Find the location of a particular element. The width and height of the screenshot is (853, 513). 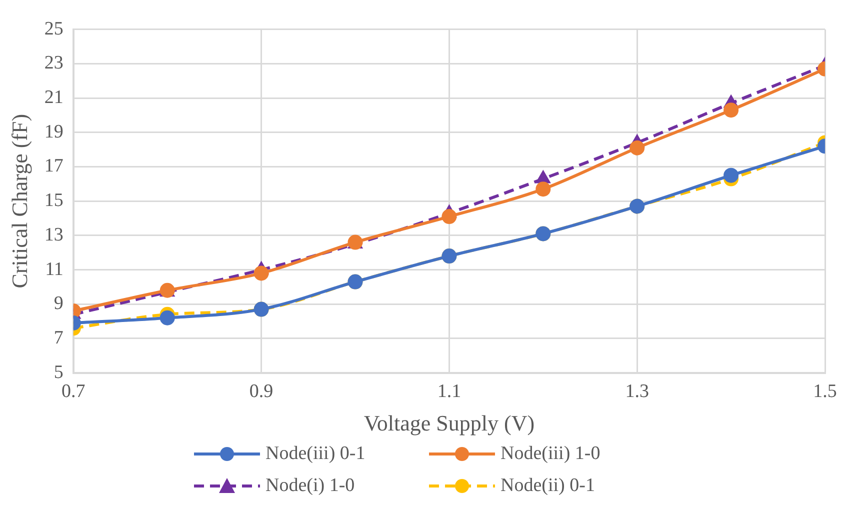

y-tick-label: 23 is located at coordinates (54, 63).